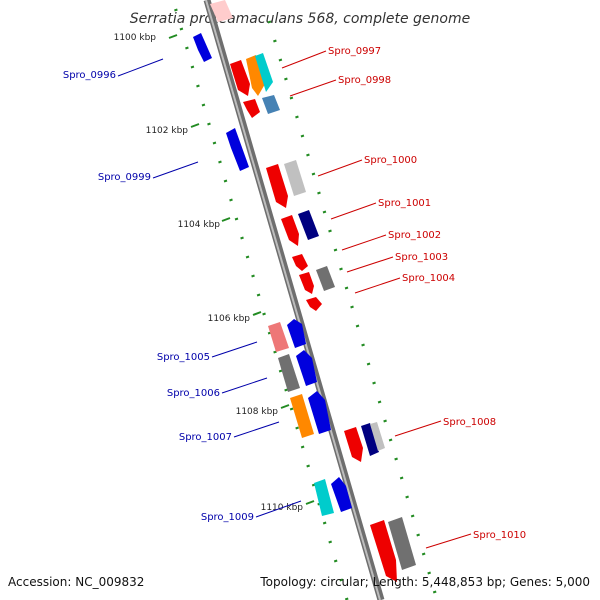 The height and width of the screenshot is (600, 600). Describe the element at coordinates (390, 160) in the screenshot. I see `label-spro-1000: Spro_1000` at that location.